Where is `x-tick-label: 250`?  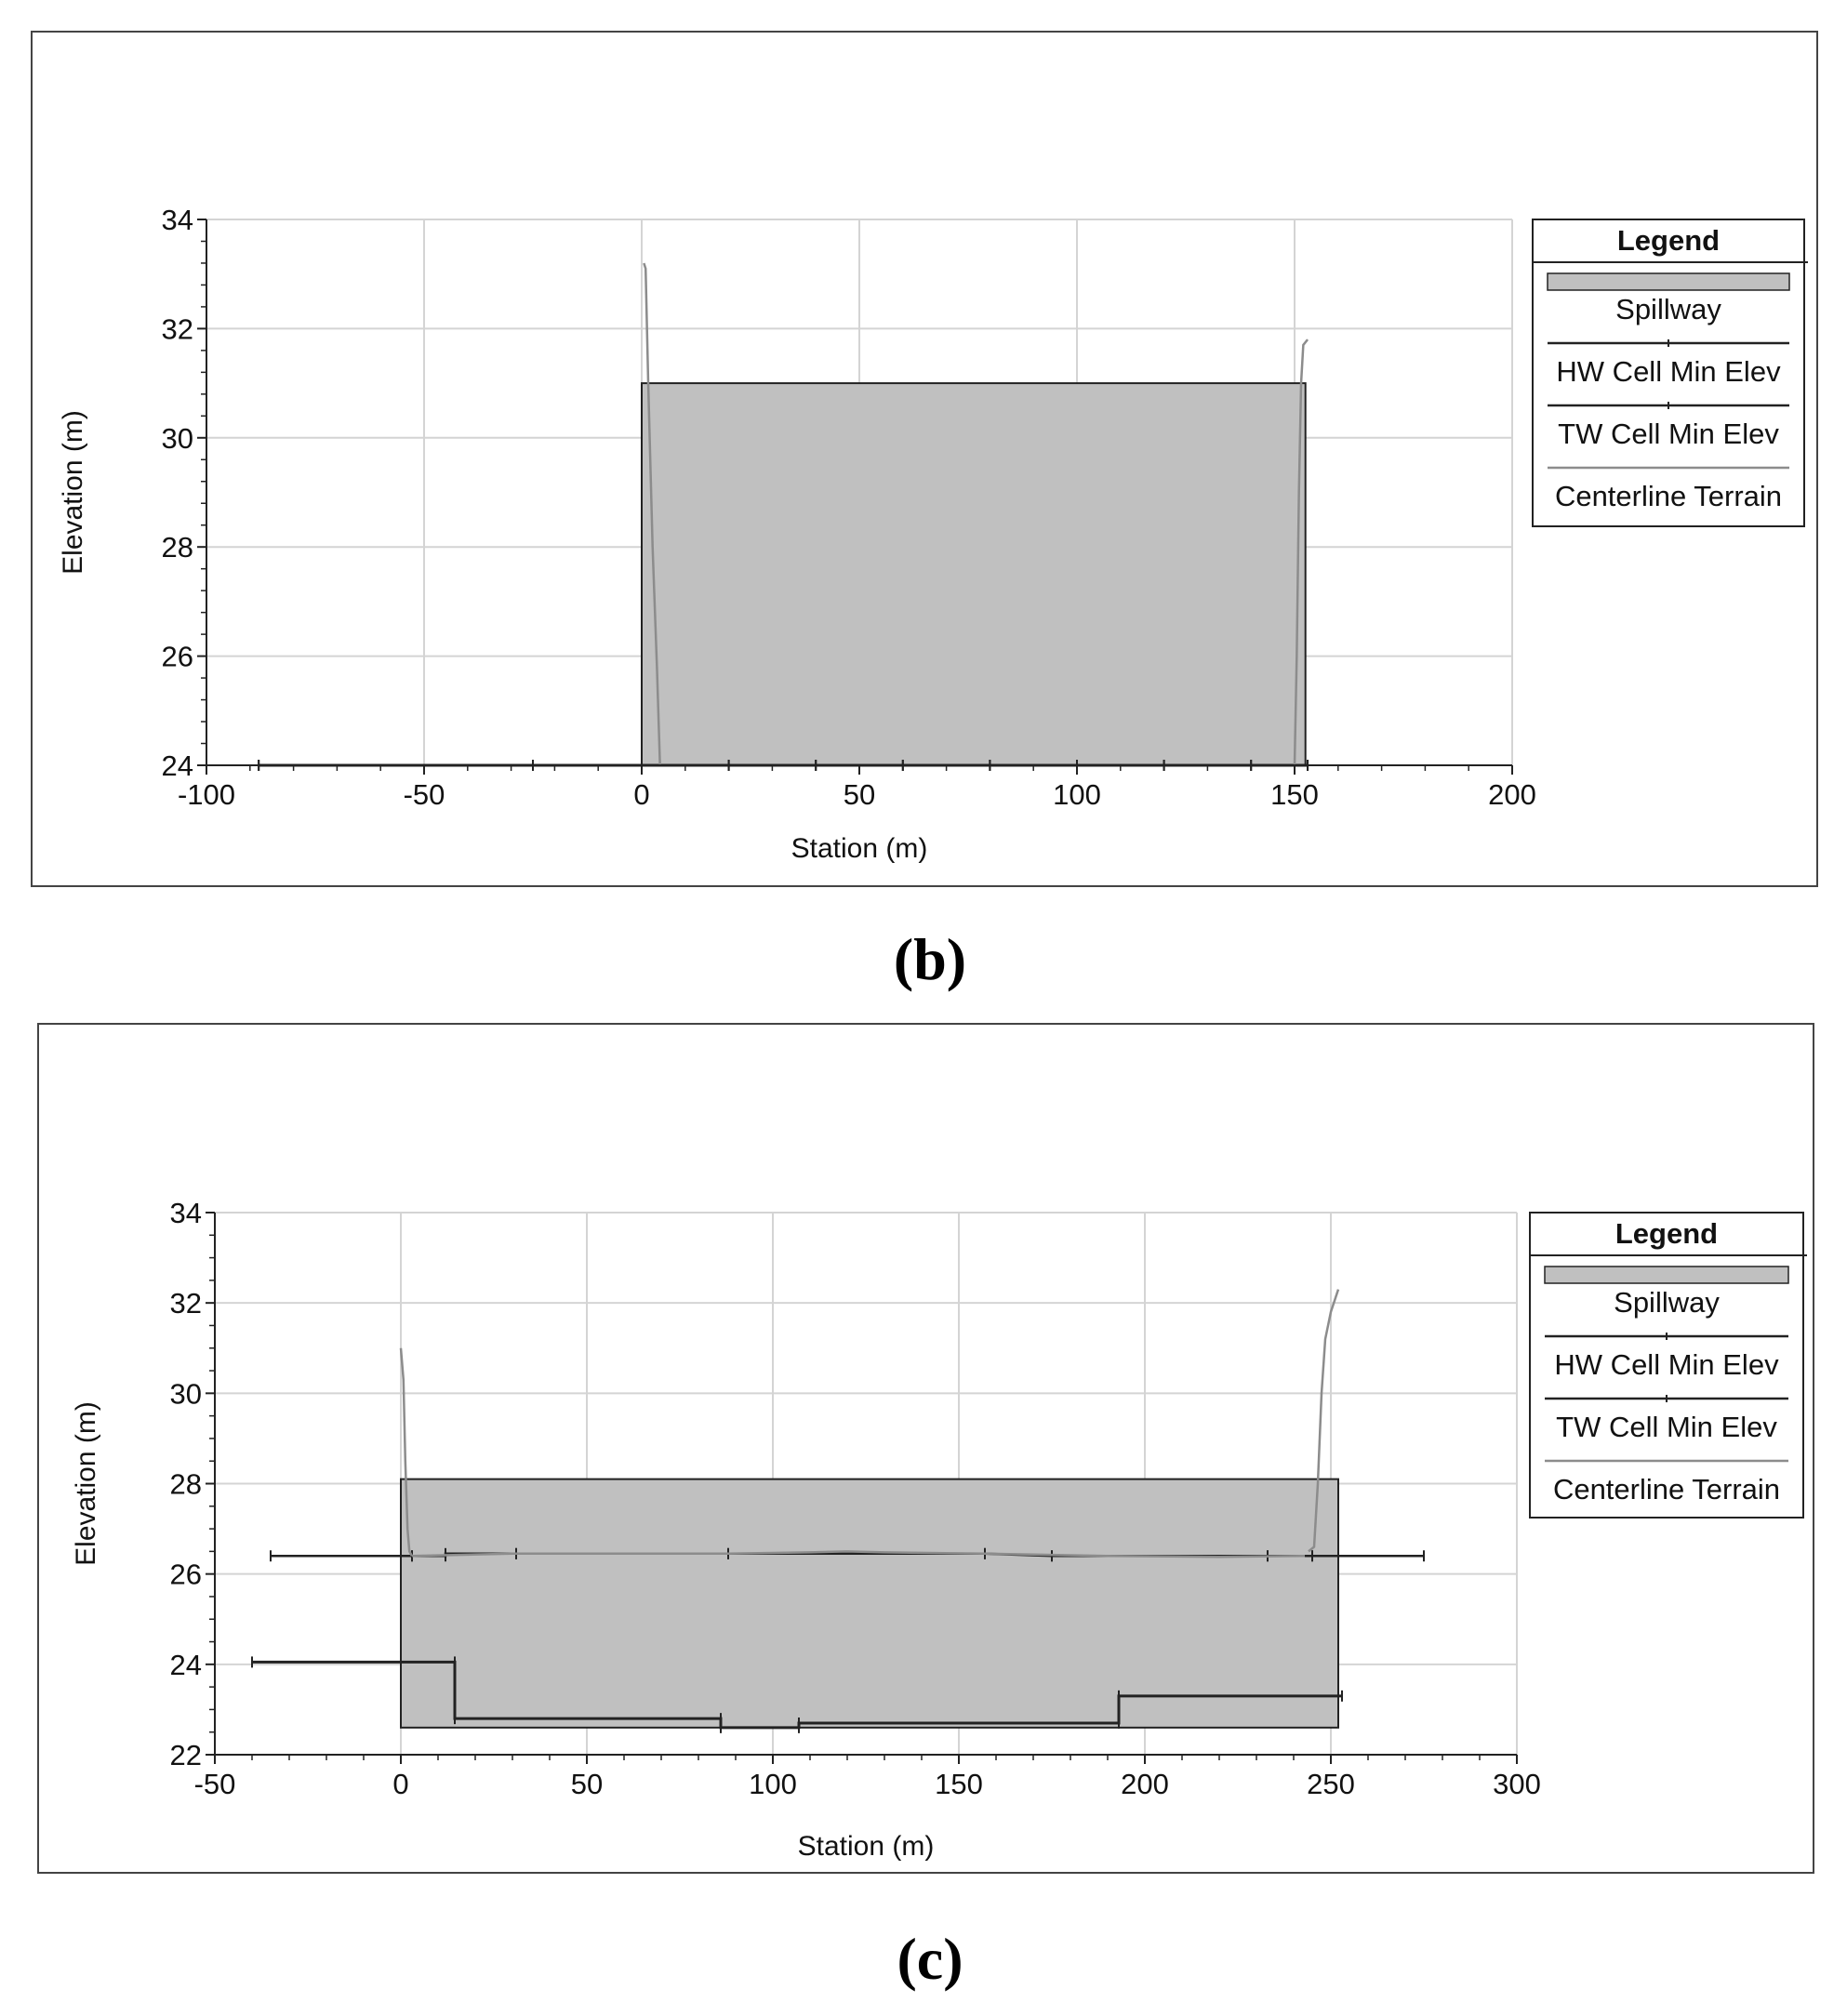
x-tick-label: 250 is located at coordinates (1331, 1784).